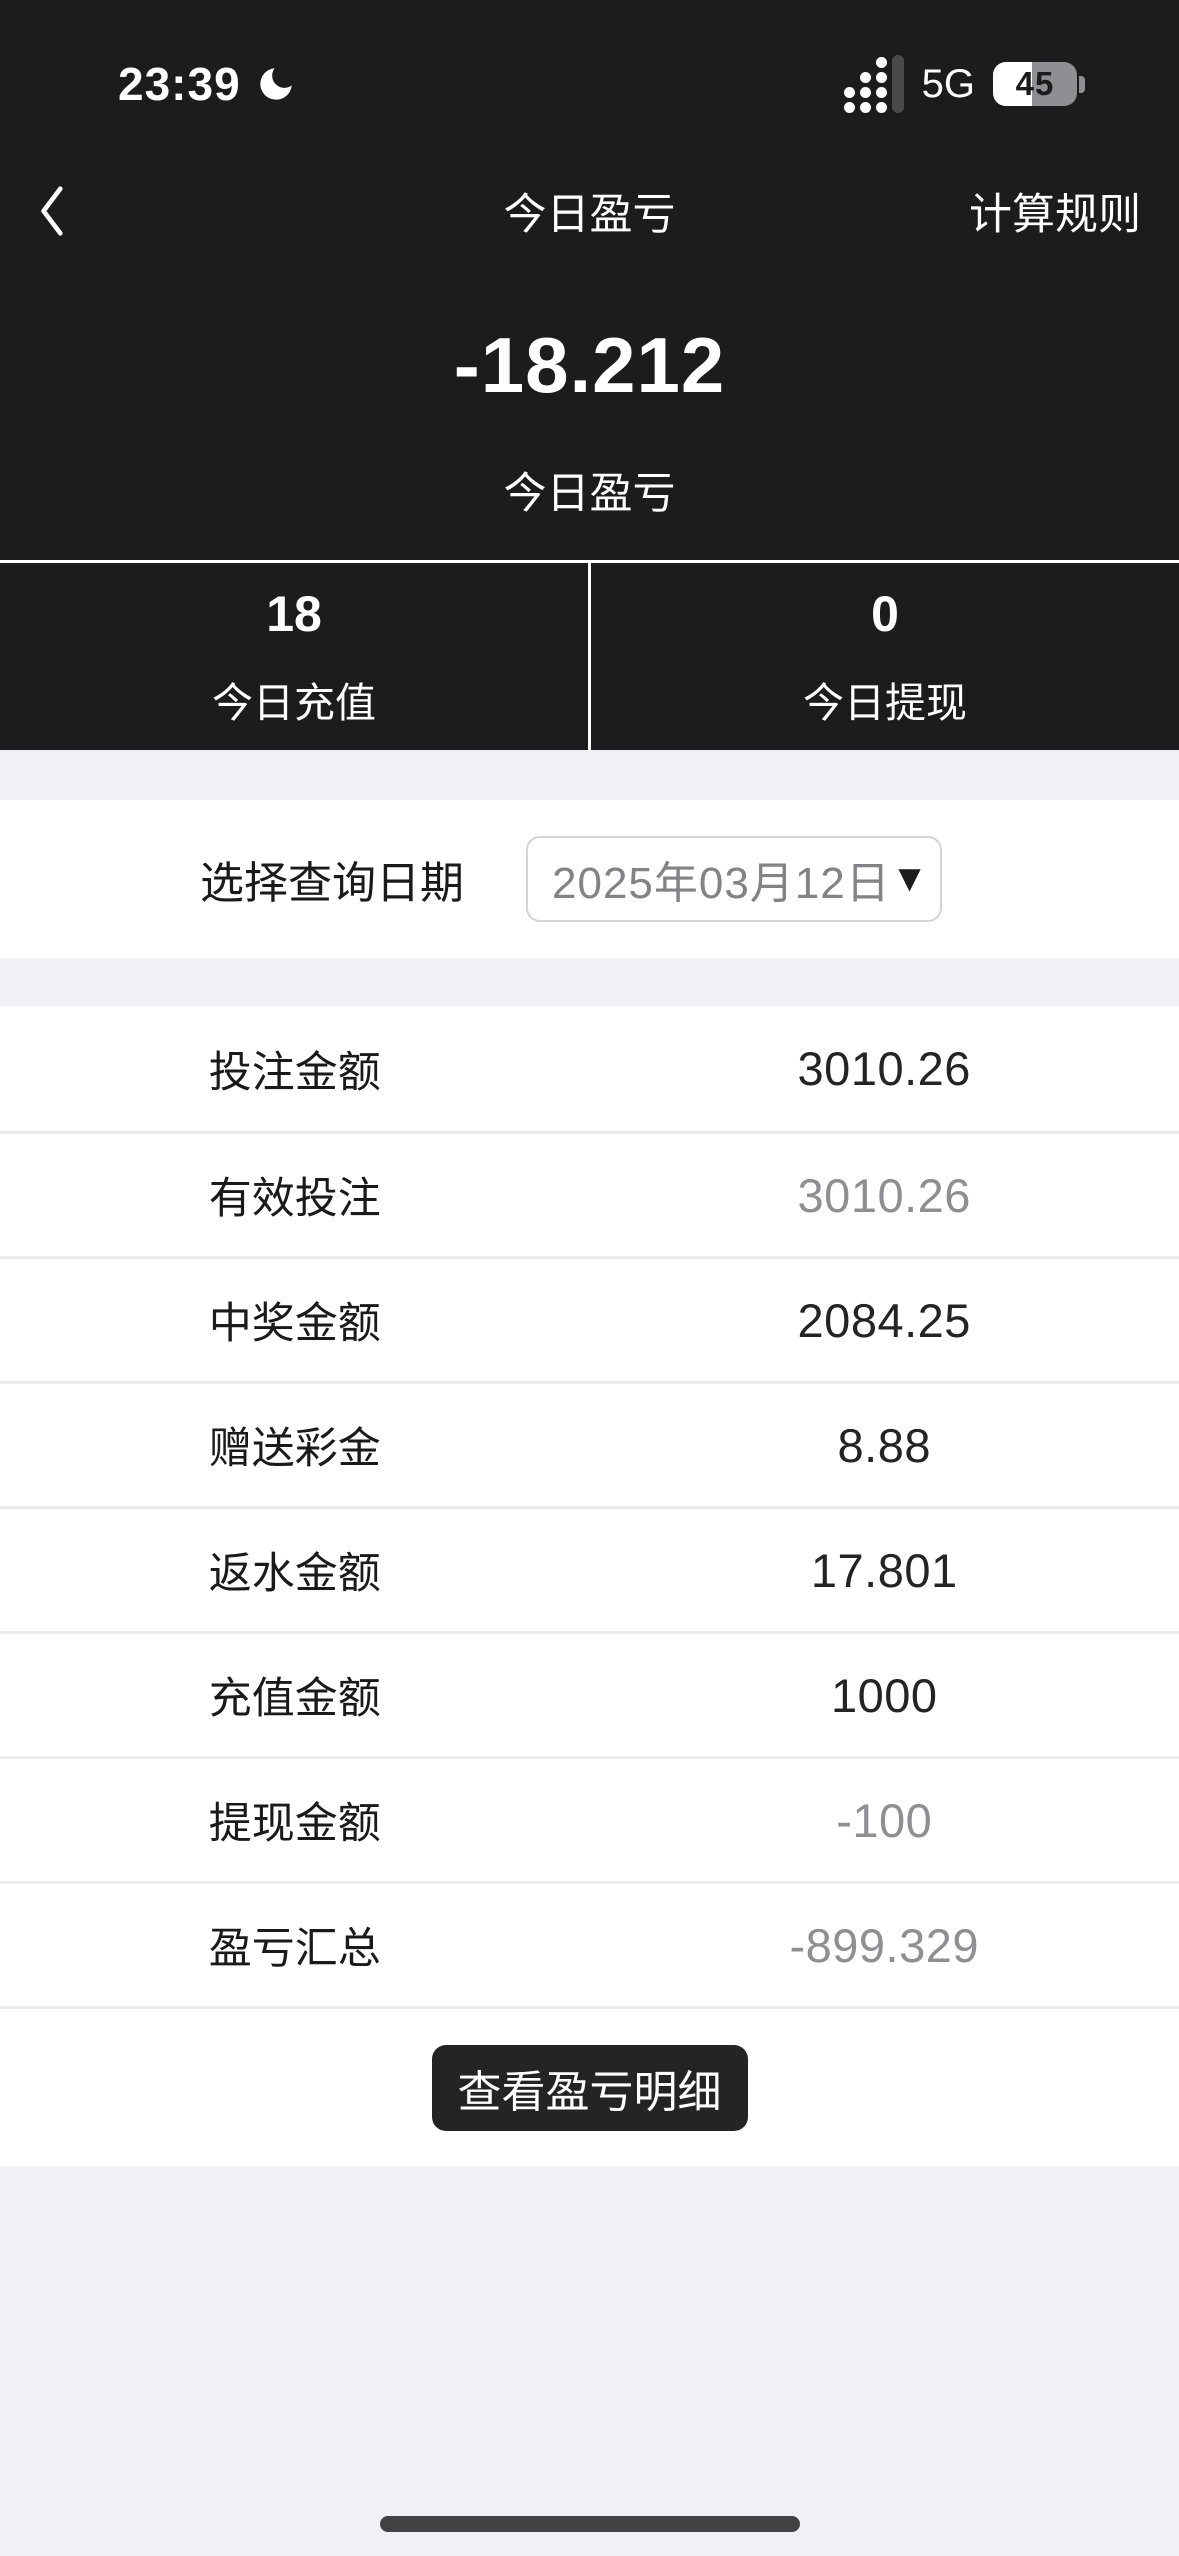 This screenshot has width=1179, height=2556. What do you see at coordinates (589, 2524) in the screenshot?
I see `home-indicator` at bounding box center [589, 2524].